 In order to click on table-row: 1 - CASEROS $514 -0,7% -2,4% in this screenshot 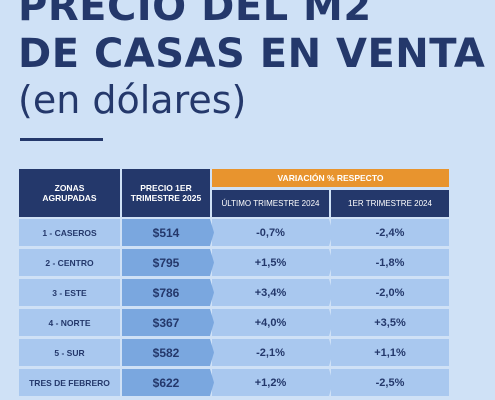, I will do `click(234, 232)`.